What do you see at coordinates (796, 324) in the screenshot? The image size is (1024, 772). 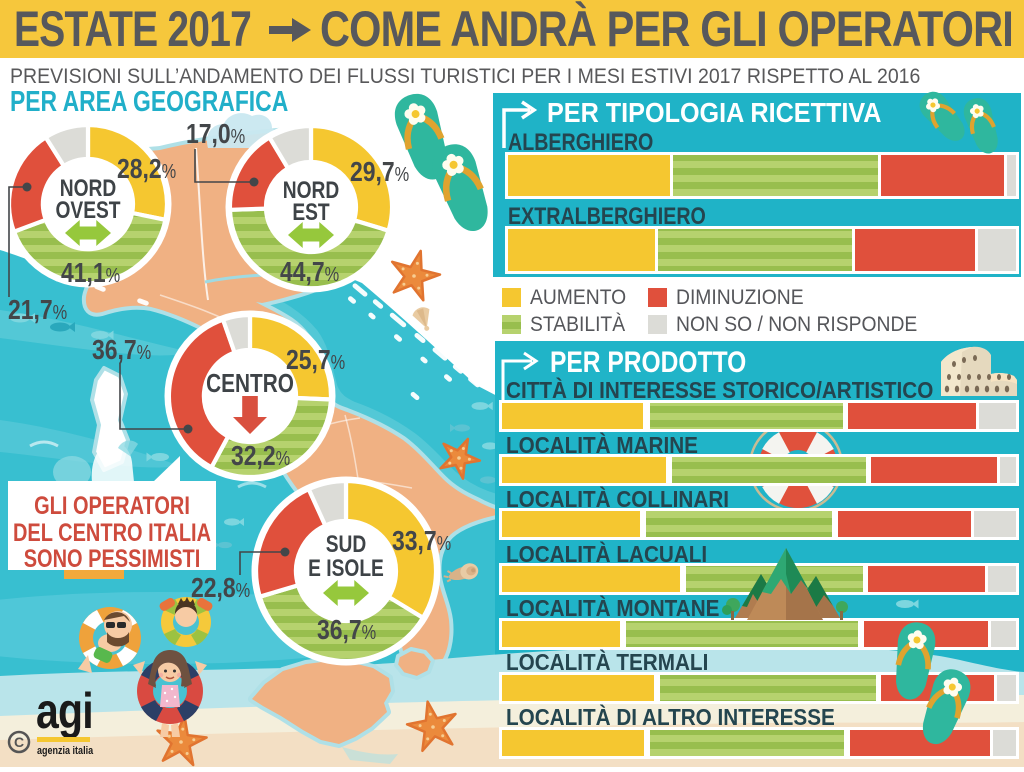 I see `svg-text: NON SO / NON RISPONDE` at bounding box center [796, 324].